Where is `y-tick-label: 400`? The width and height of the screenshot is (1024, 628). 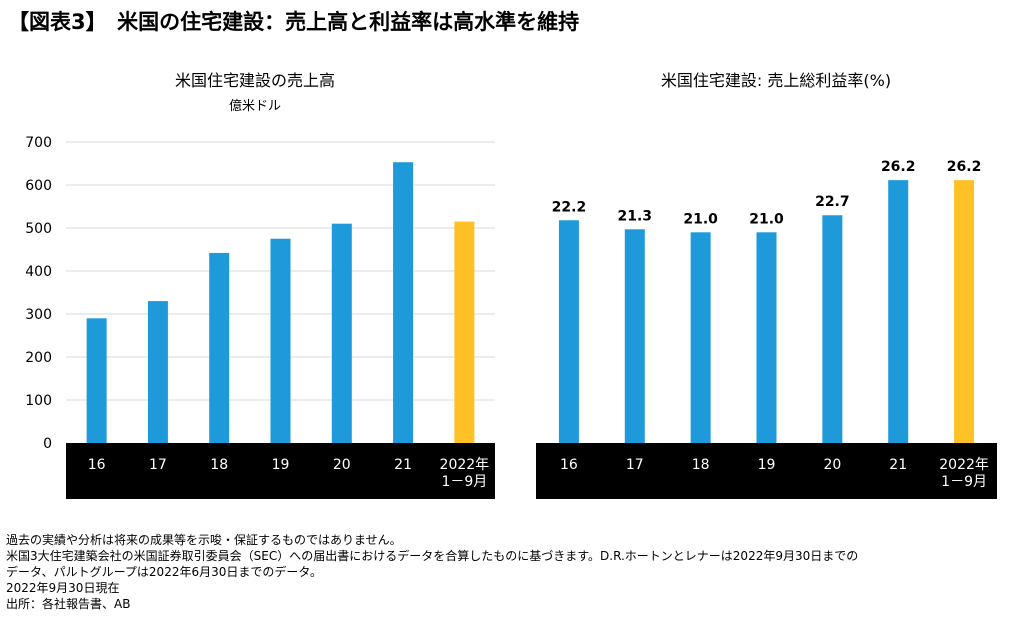
y-tick-label: 400 is located at coordinates (38, 272).